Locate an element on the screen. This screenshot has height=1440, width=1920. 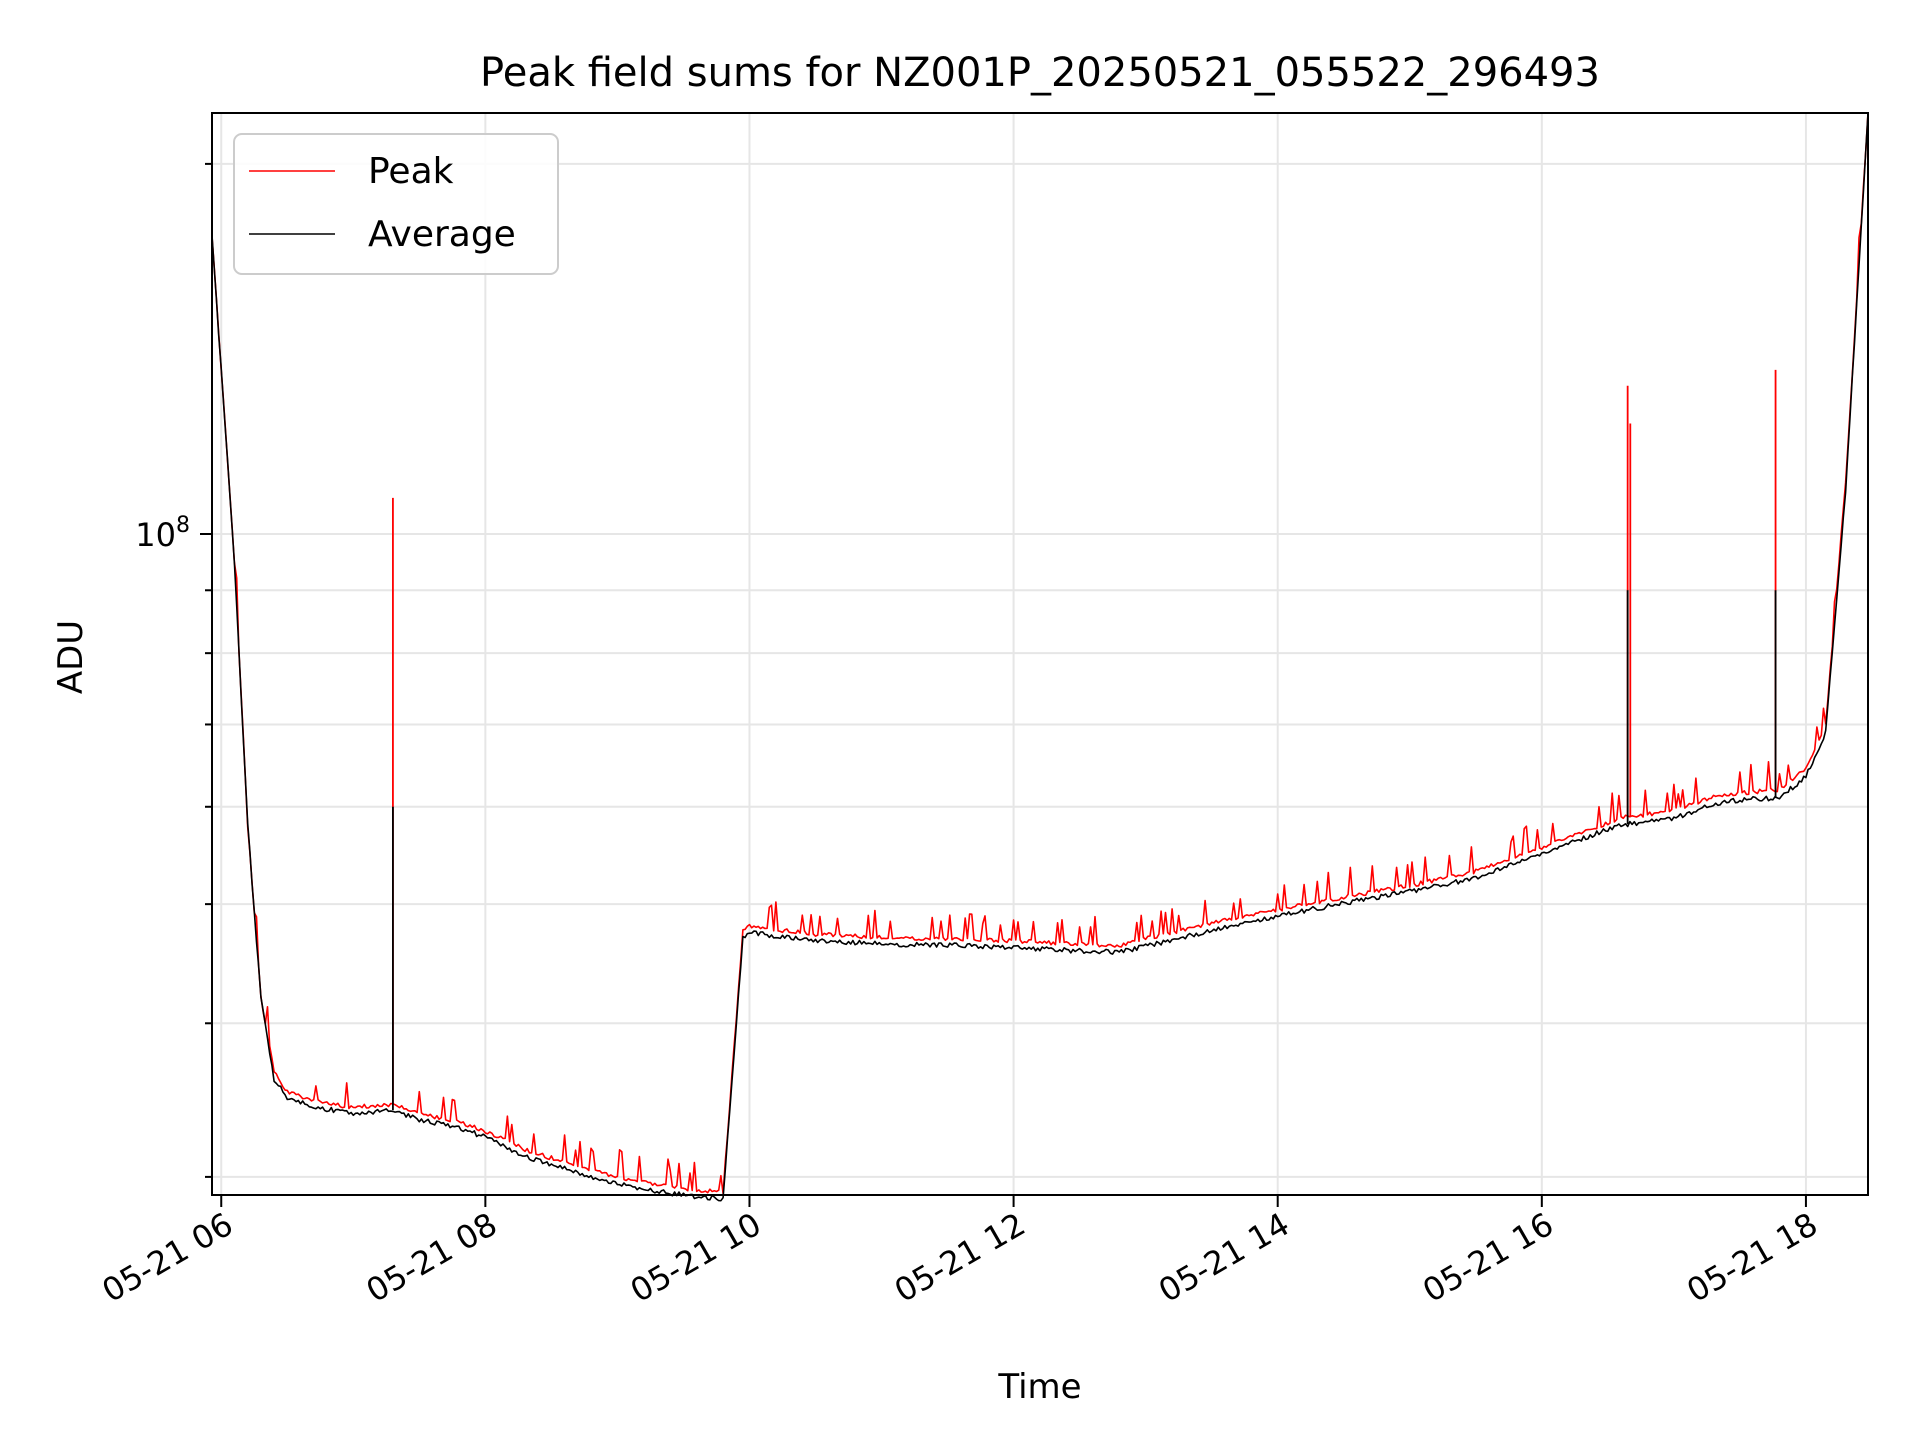
y-tick-label: 108 is located at coordinates (162, 533).